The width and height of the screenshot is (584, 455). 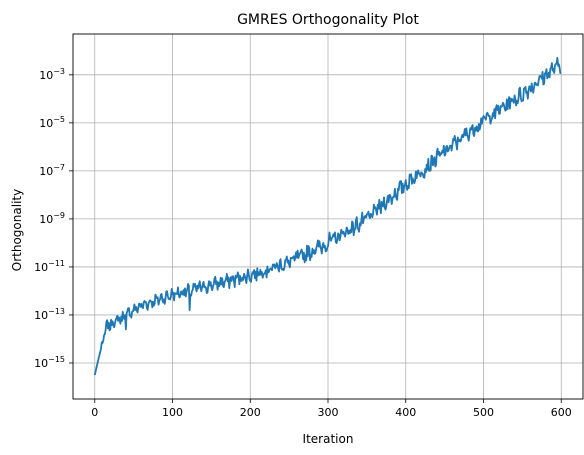 What do you see at coordinates (483, 412) in the screenshot?
I see `x-tick-label: 500` at bounding box center [483, 412].